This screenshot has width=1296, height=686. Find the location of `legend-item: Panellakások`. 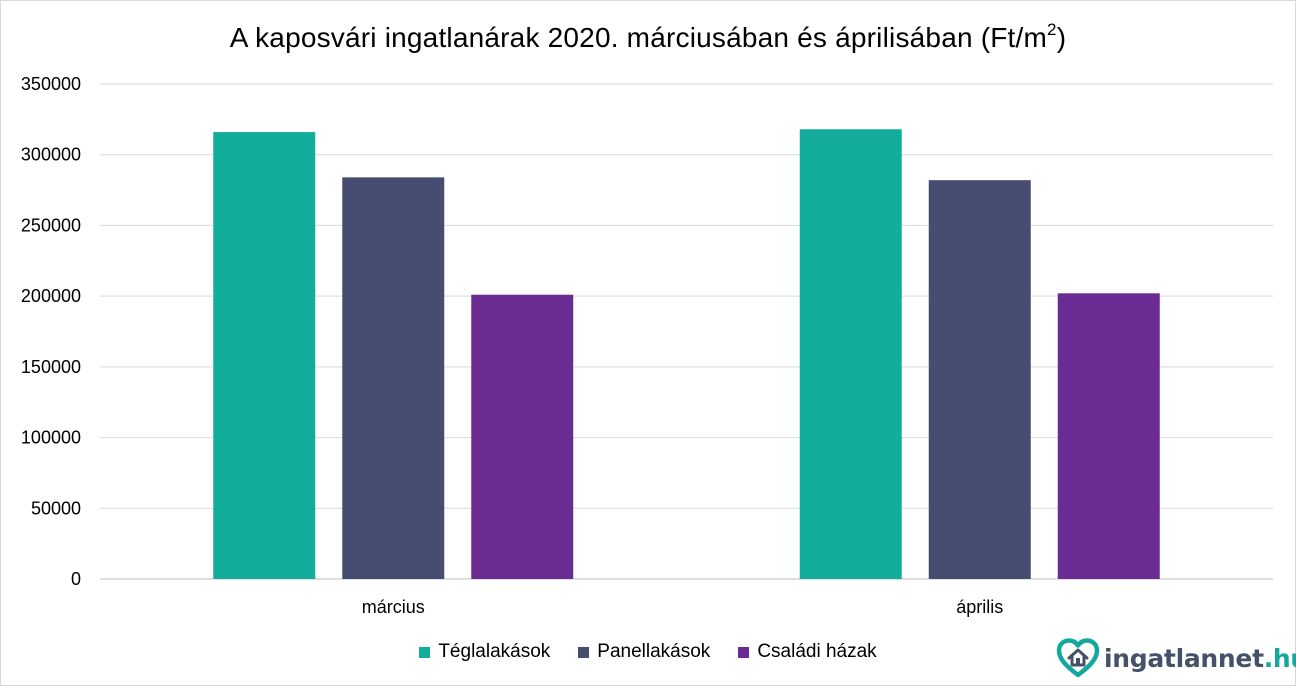

legend-item: Panellakások is located at coordinates (644, 652).